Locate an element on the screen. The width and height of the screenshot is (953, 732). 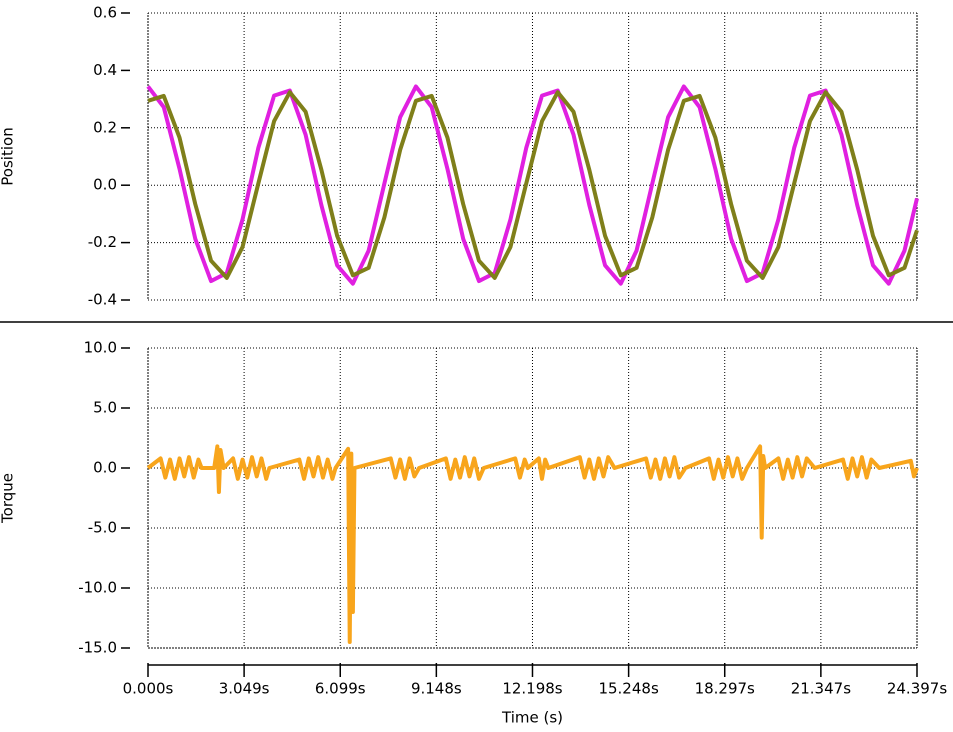
x-tick-label: 21.347s is located at coordinates (821, 689).